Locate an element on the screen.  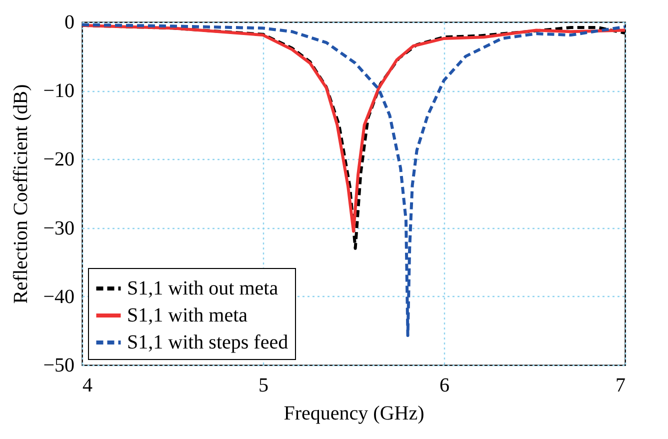
y-tick-label: 0 is located at coordinates (69, 23).